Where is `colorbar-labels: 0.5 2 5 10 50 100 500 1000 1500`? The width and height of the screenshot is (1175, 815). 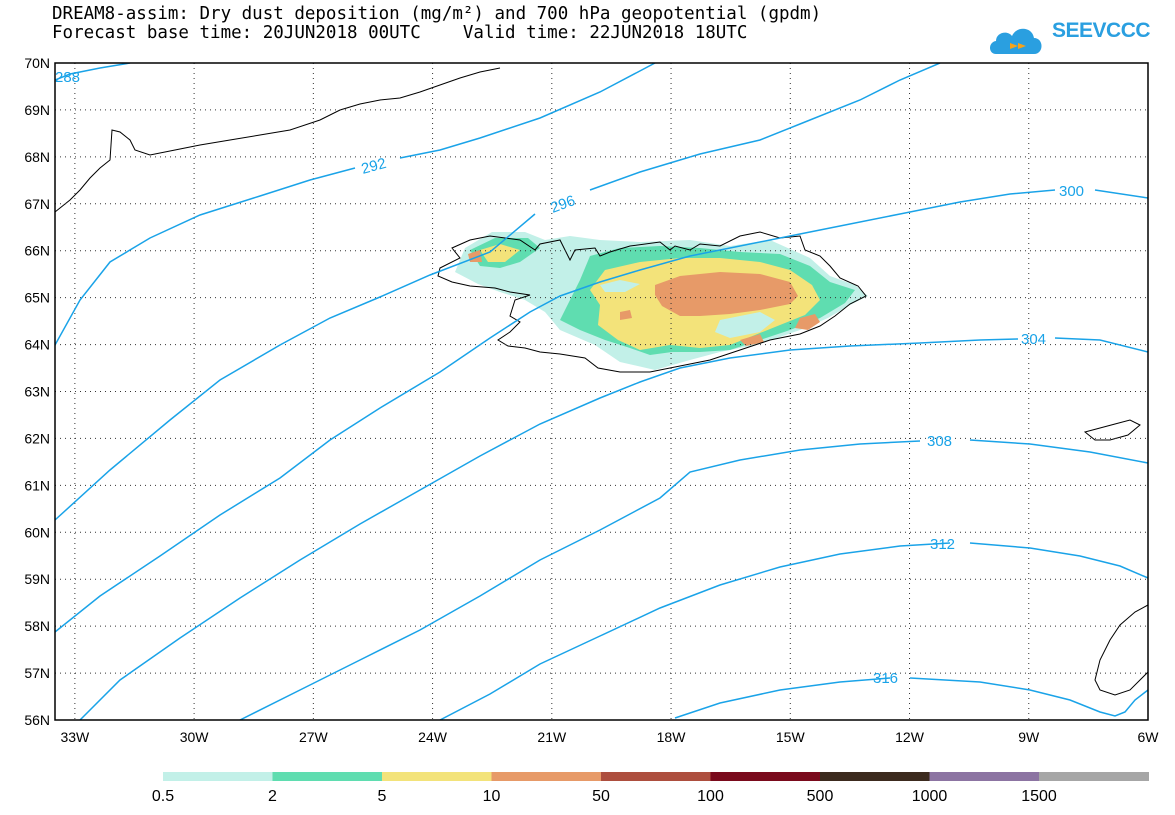
colorbar-labels: 0.5 2 5 10 50 100 500 1000 1500 is located at coordinates (604, 796).